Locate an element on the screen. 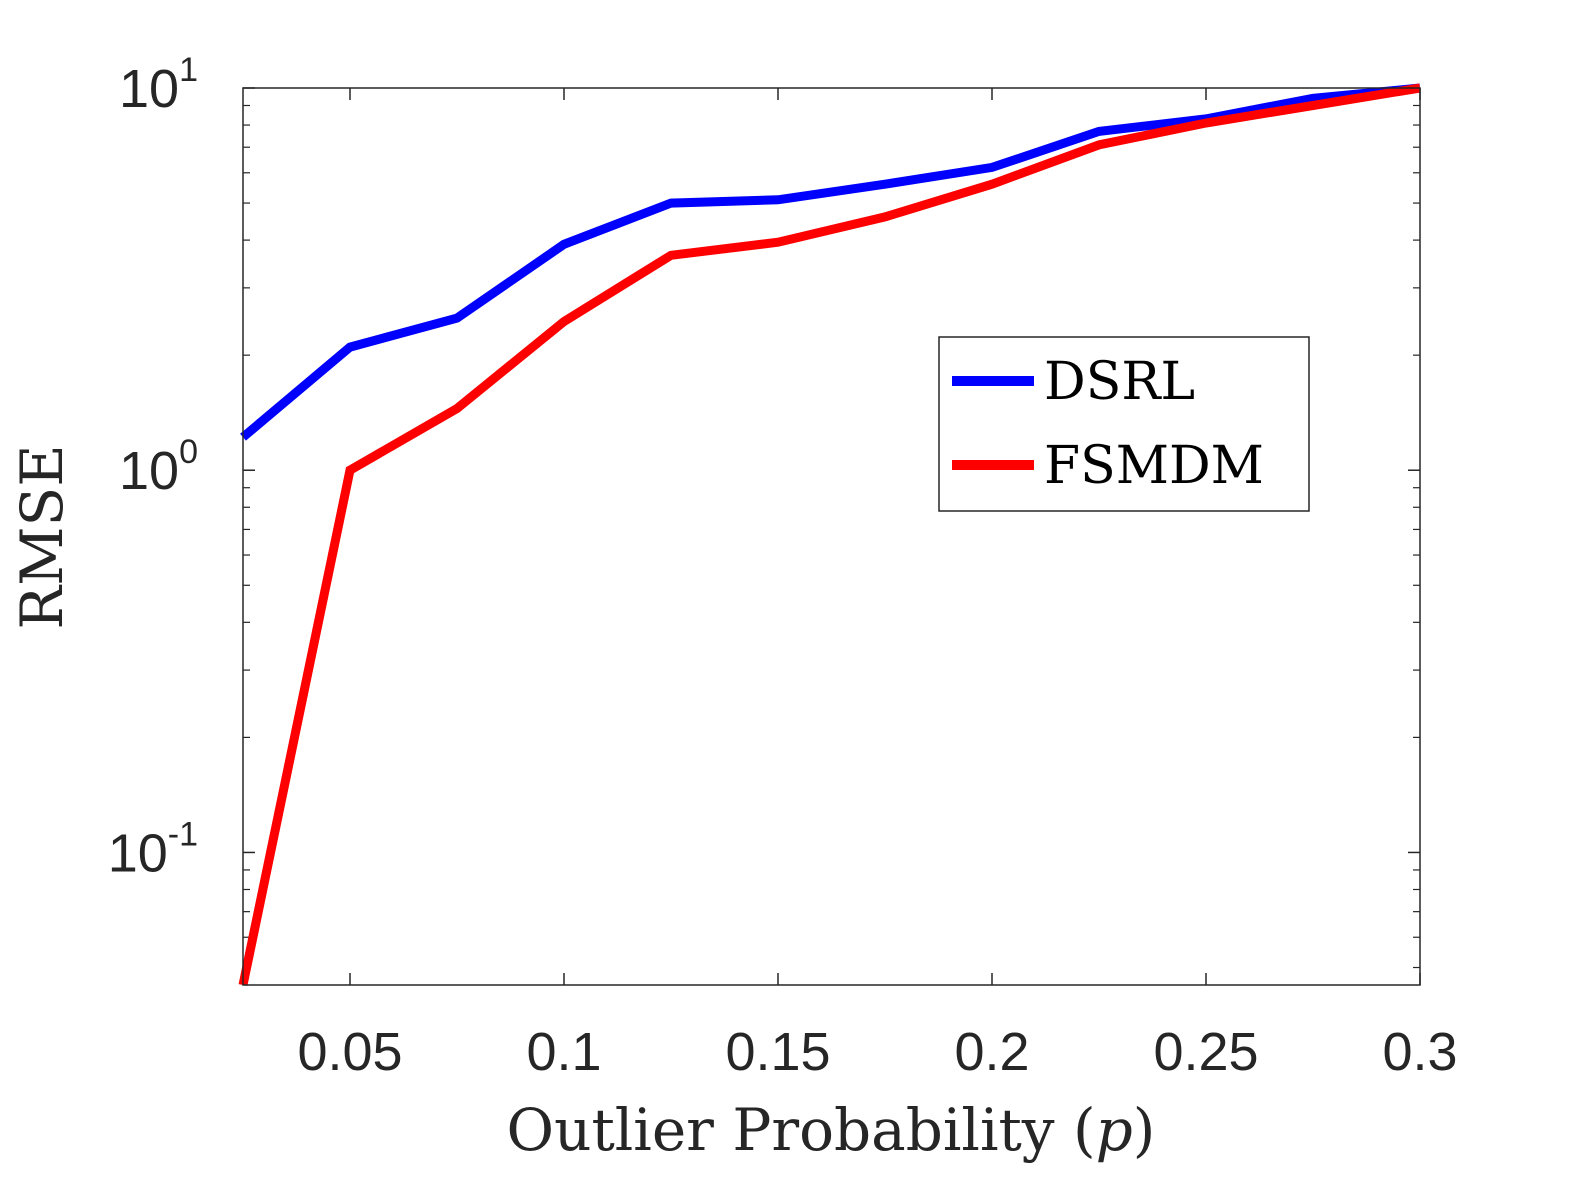 This screenshot has width=1578, height=1183. y-tick-label: 10⁰ is located at coordinates (158, 467).